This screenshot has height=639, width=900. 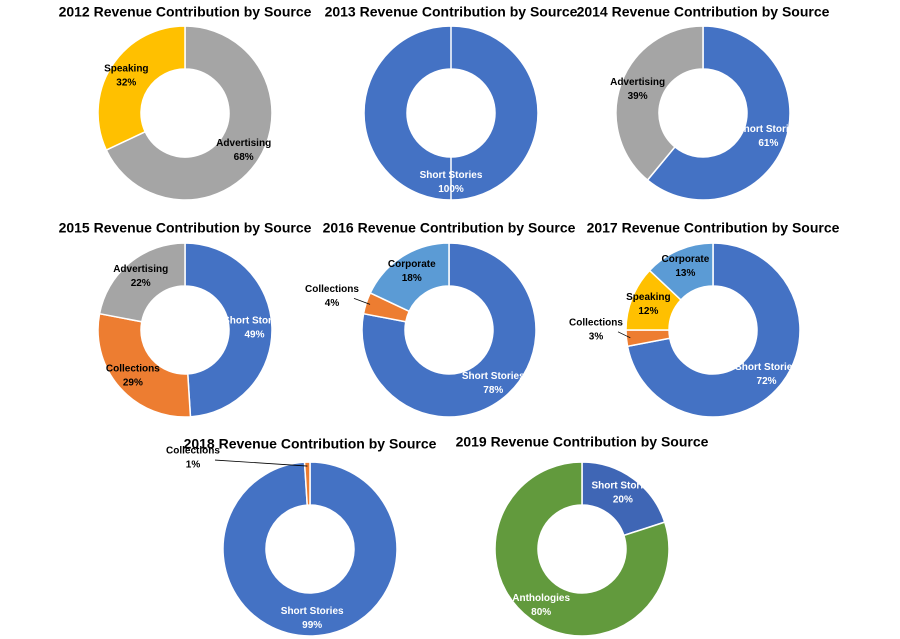 I want to click on slice-value-label: 3%, so click(x=596, y=336).